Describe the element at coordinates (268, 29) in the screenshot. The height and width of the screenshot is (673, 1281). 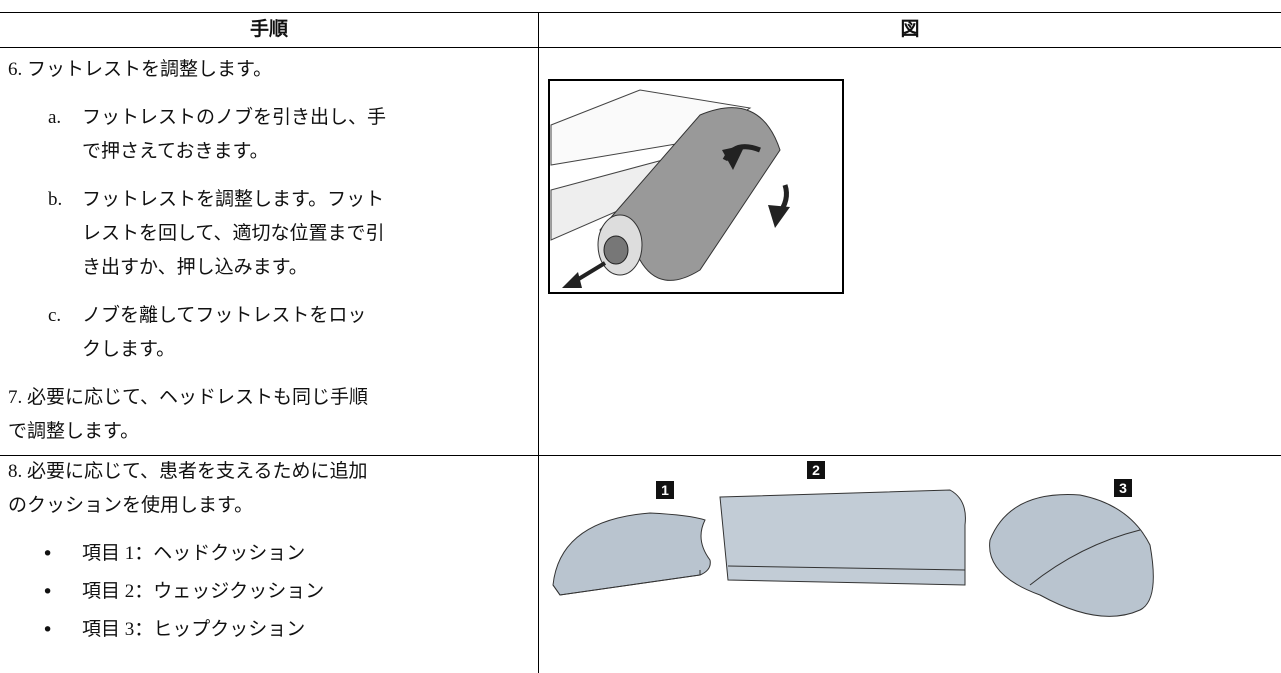
I see `header-cell: 手順` at that location.